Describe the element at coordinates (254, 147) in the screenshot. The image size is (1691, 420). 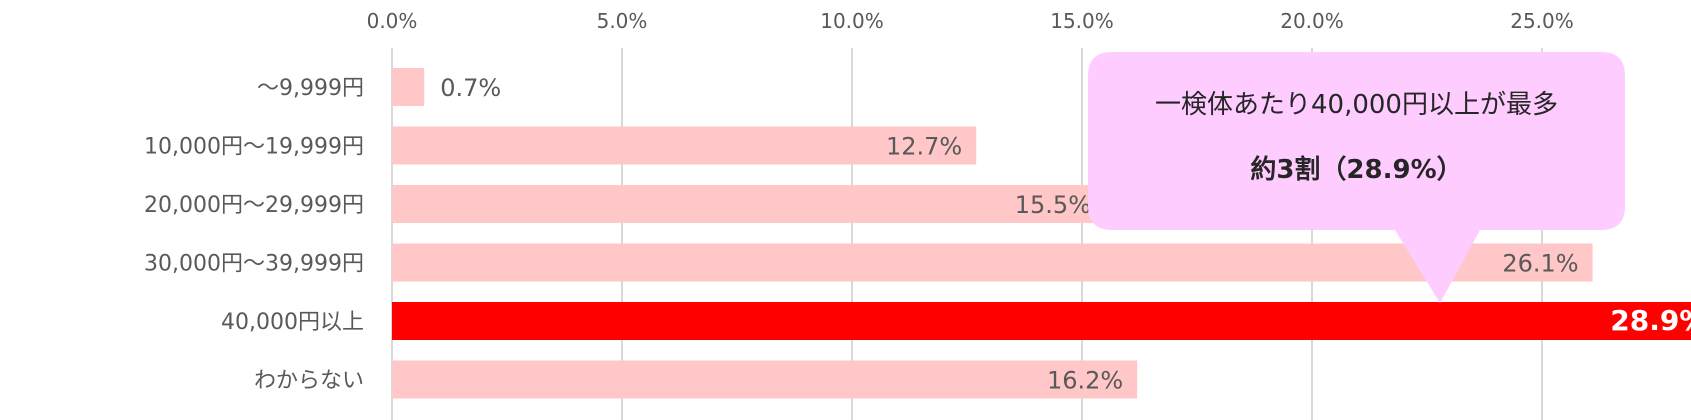
I see `category-label: 10,000円～19,999円` at that location.